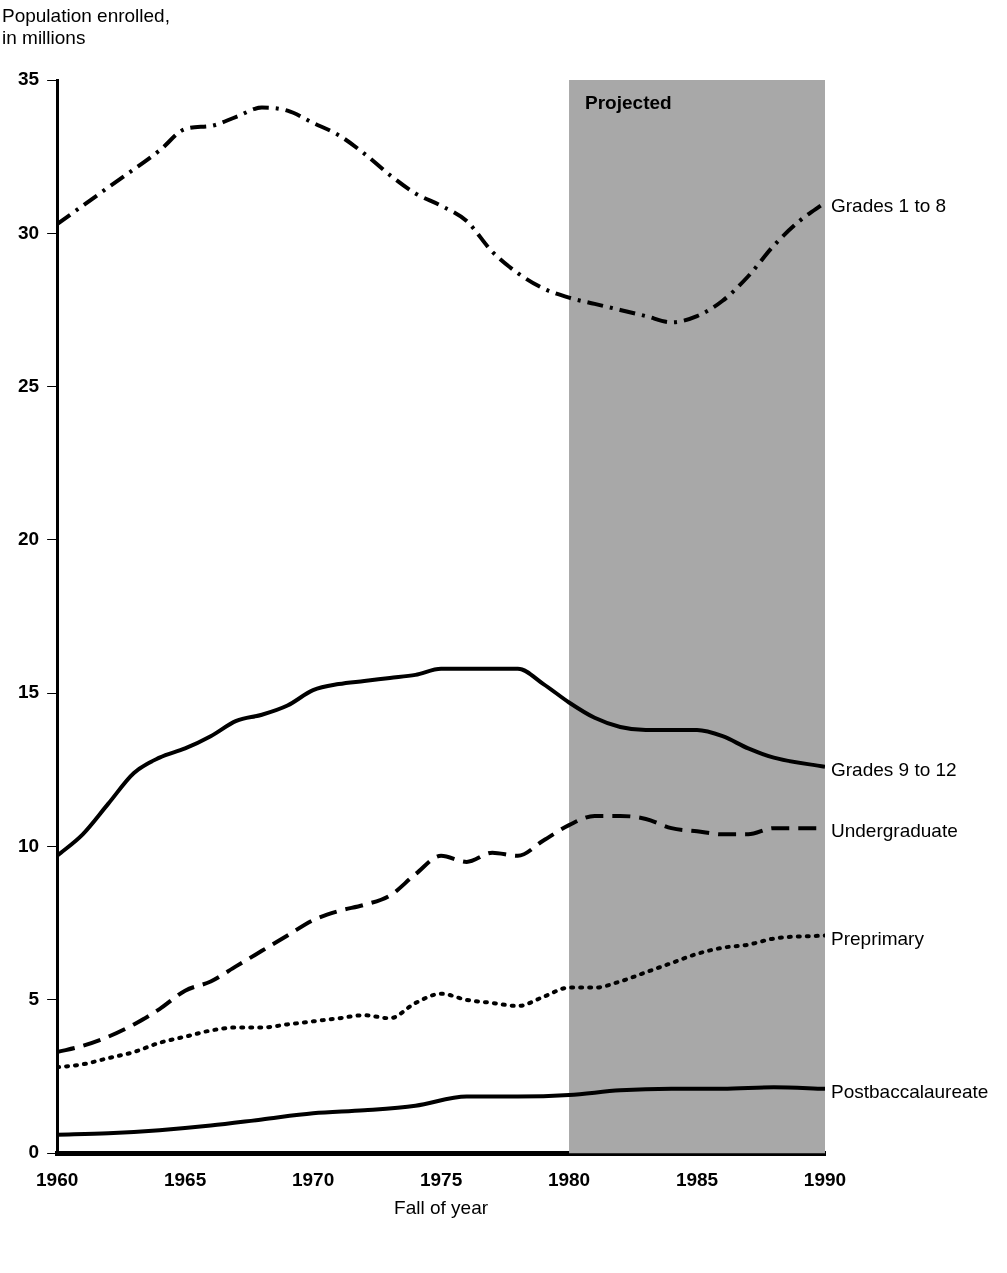  Describe the element at coordinates (441, 1179) in the screenshot. I see `x-tick-label: 1975` at that location.